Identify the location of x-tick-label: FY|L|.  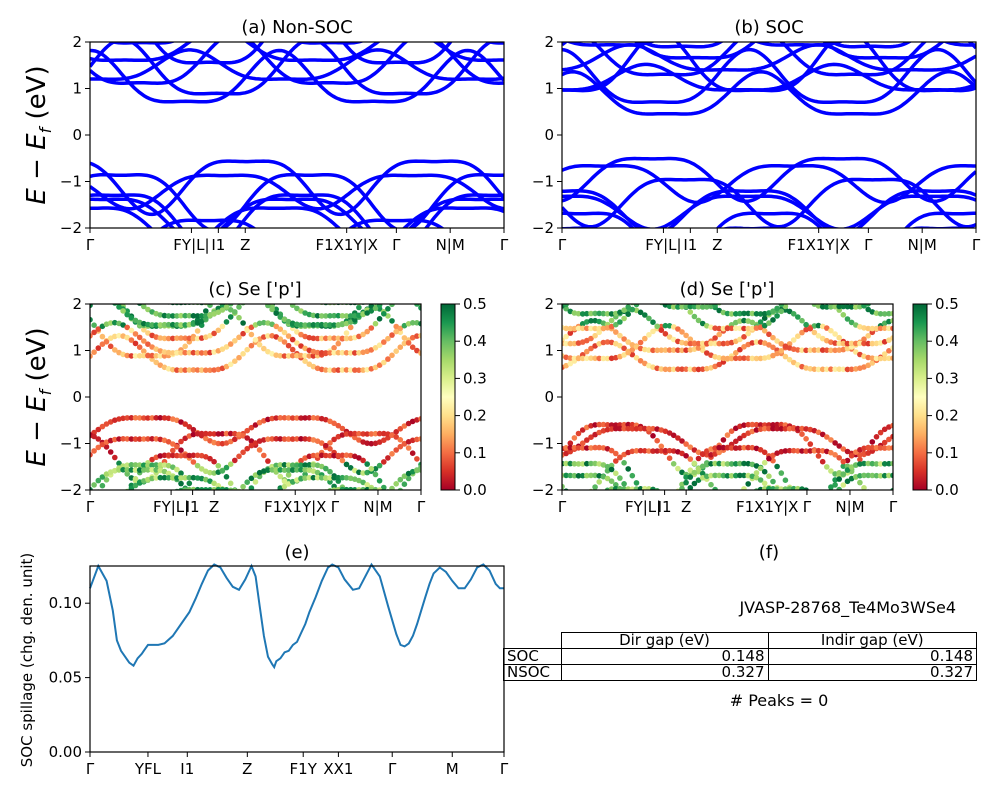
(643, 507).